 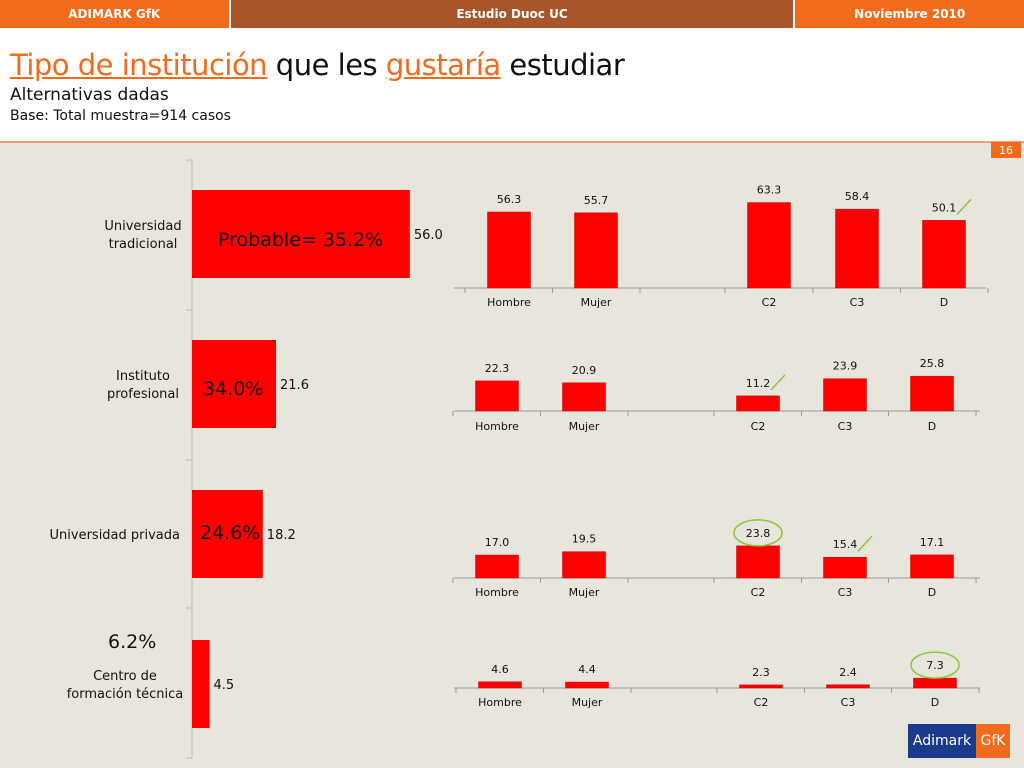 What do you see at coordinates (233, 389) in the screenshot?
I see `left-bar-annotation: 34.0%` at bounding box center [233, 389].